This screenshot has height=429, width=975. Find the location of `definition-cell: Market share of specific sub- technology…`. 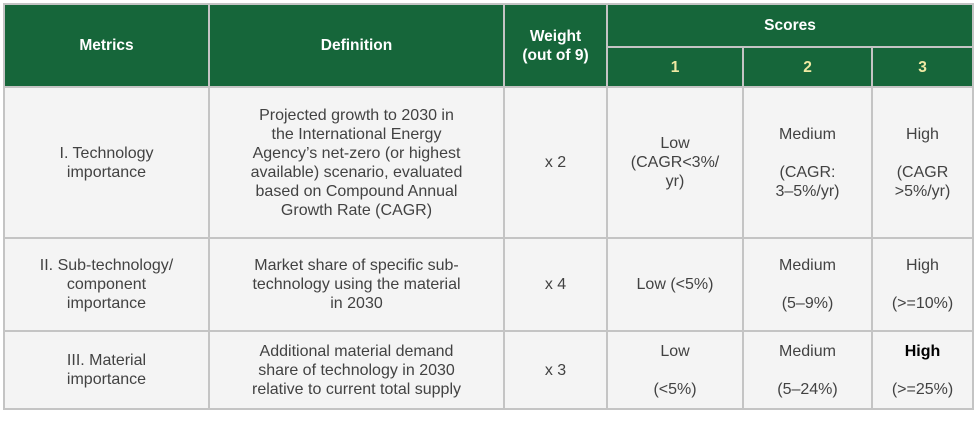

definition-cell: Market share of specific sub- technology… is located at coordinates (356, 284).